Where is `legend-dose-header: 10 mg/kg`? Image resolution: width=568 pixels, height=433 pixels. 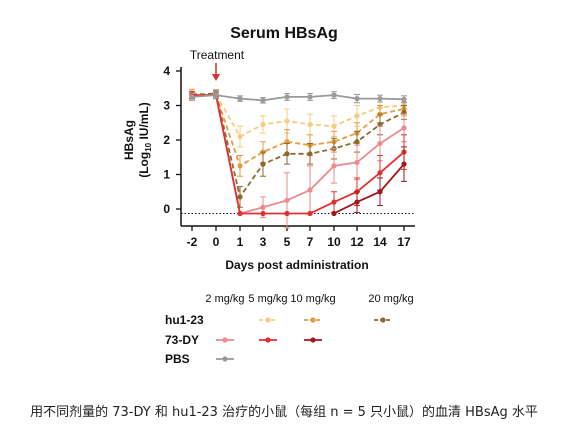
legend-dose-header: 10 mg/kg is located at coordinates (312, 299).